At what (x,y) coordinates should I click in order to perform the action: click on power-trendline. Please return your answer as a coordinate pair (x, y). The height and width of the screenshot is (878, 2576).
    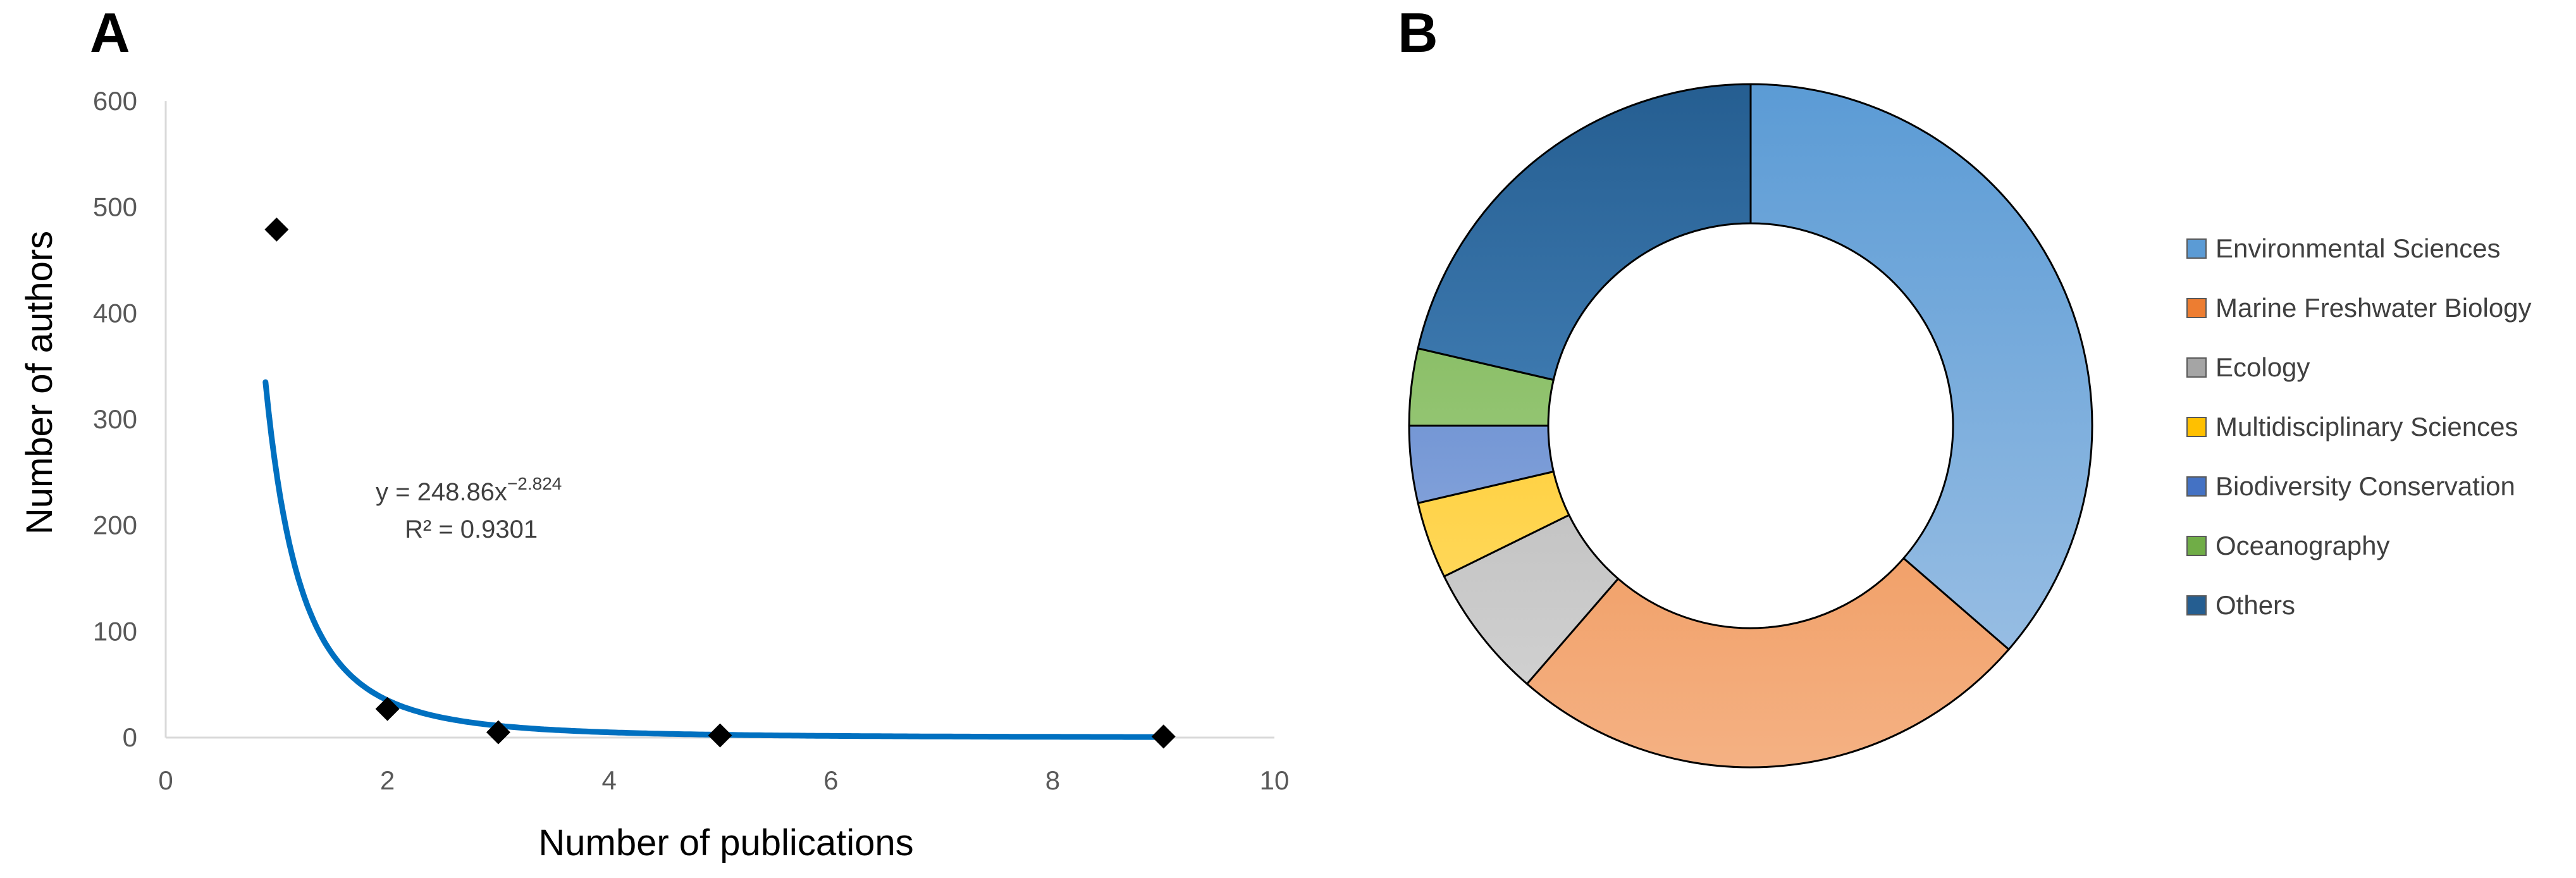
    Looking at the image, I should click on (714, 559).